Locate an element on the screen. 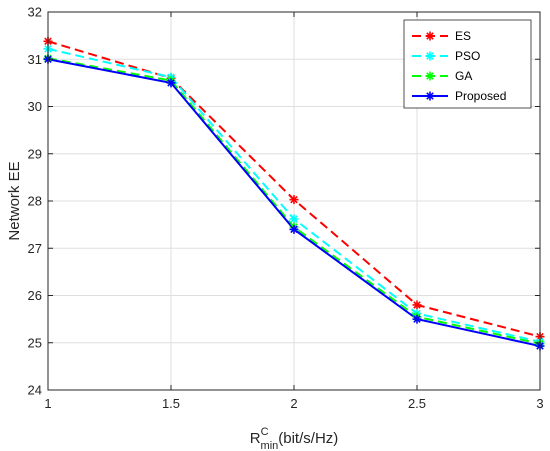 Image resolution: width=550 pixels, height=451 pixels. x-tick-label: 1 is located at coordinates (47, 403).